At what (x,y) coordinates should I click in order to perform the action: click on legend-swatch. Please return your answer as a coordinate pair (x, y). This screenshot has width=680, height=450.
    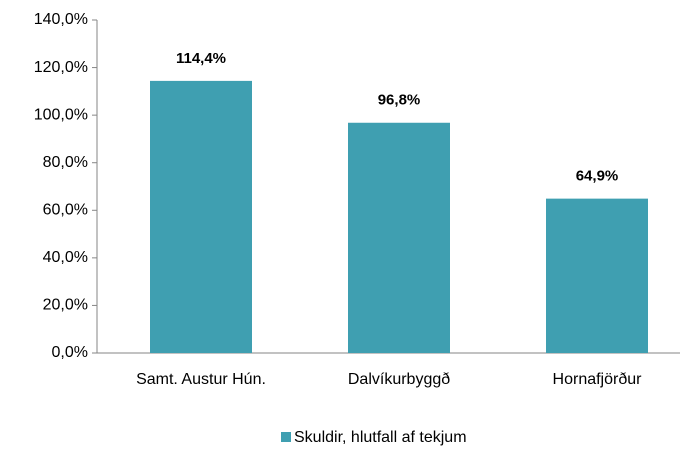
    Looking at the image, I should click on (286, 437).